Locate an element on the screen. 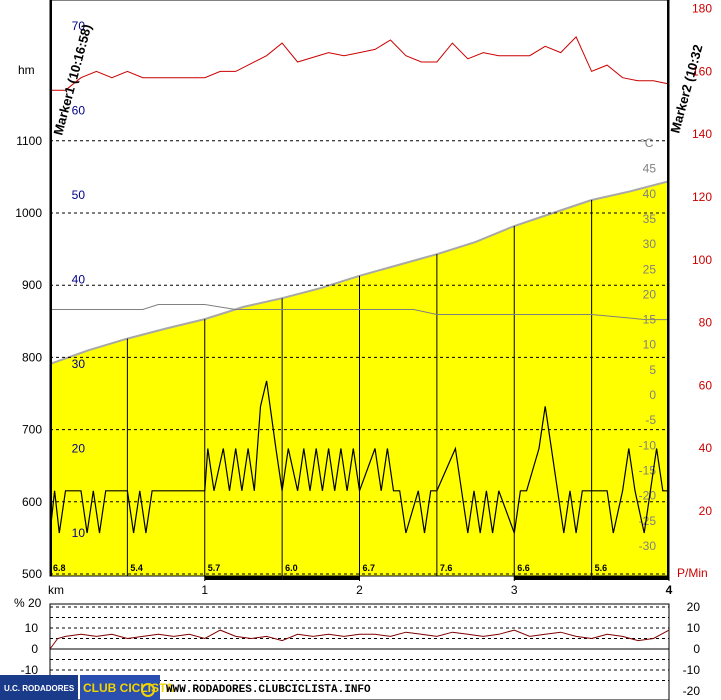 This screenshot has height=700, width=721. grade-left-tick: -10 is located at coordinates (30, 670).